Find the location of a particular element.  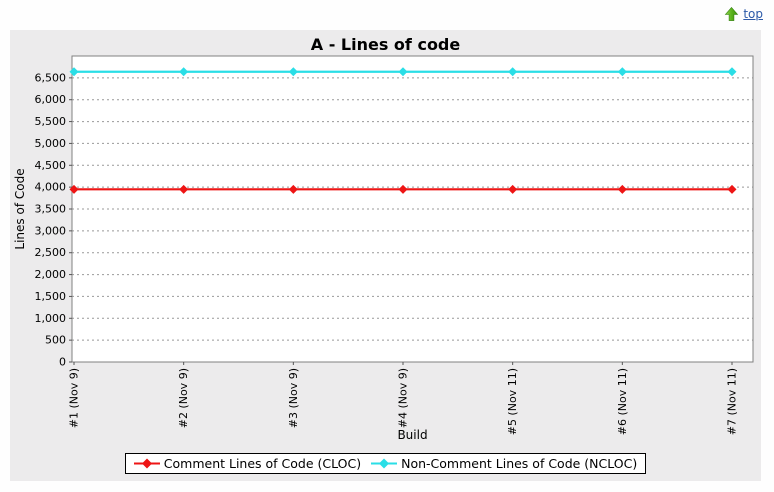

top-link-label: top is located at coordinates (753, 14).